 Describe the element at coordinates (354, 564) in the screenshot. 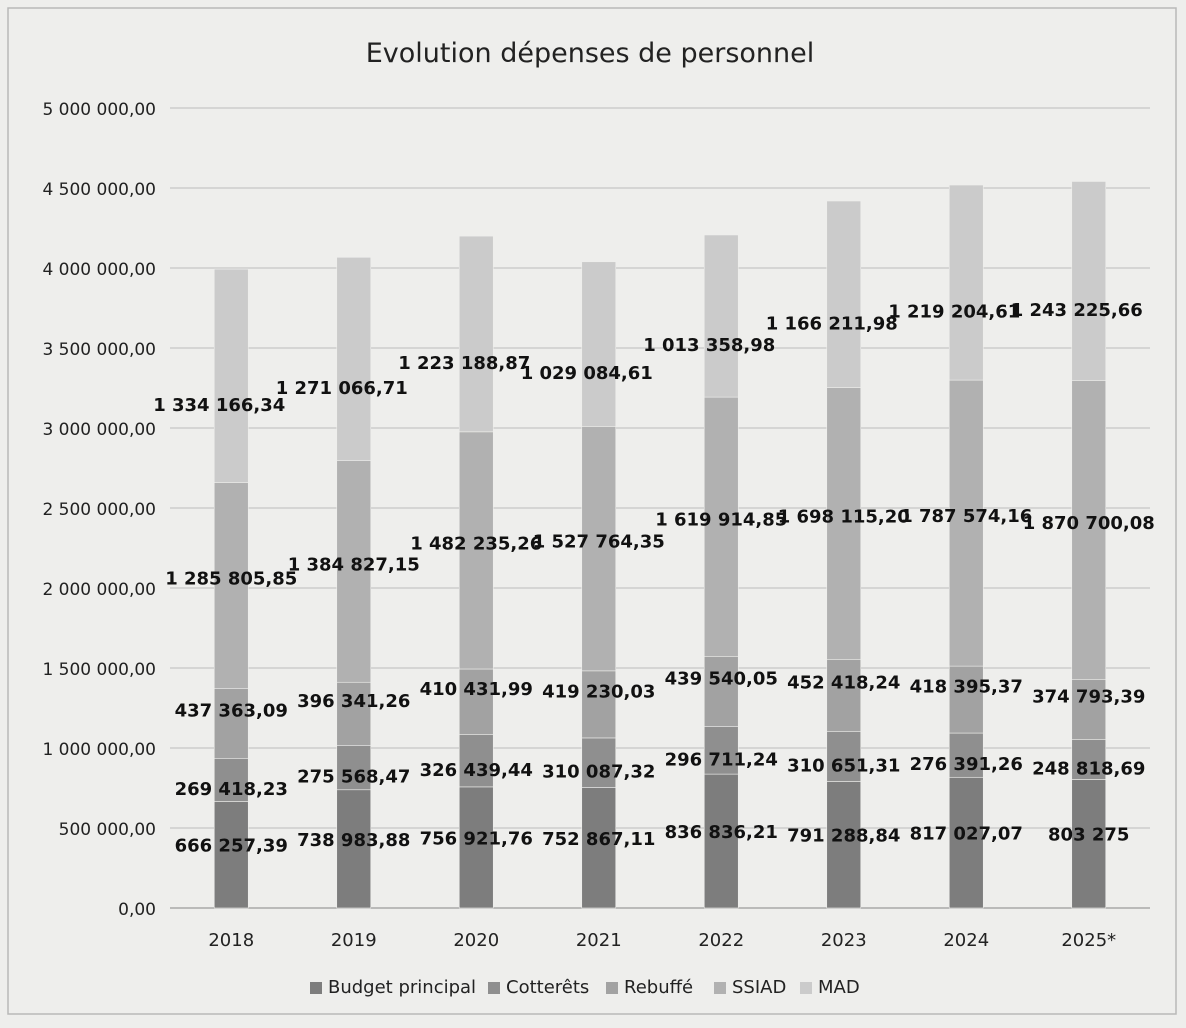

I see `data-label: 1 384 827,15` at that location.